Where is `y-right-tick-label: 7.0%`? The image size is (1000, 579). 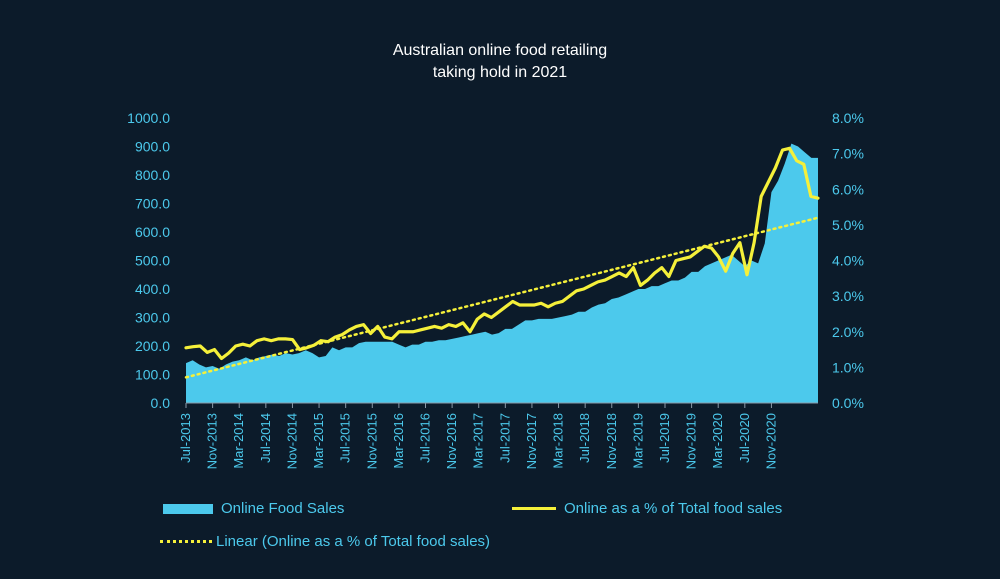 y-right-tick-label: 7.0% is located at coordinates (848, 154).